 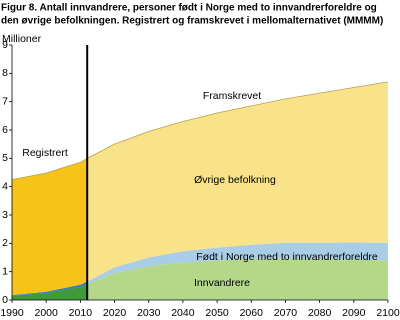 What do you see at coordinates (12, 313) in the screenshot?
I see `x-tick-label: 1990` at bounding box center [12, 313].